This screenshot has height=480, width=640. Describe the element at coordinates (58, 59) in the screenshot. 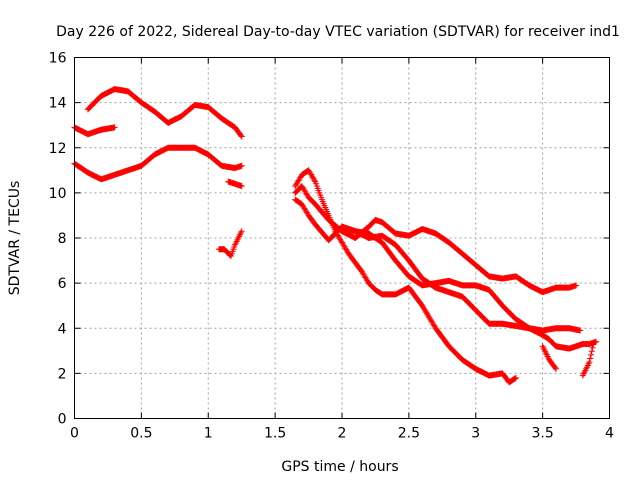

I see `y-tick-label: 16` at that location.